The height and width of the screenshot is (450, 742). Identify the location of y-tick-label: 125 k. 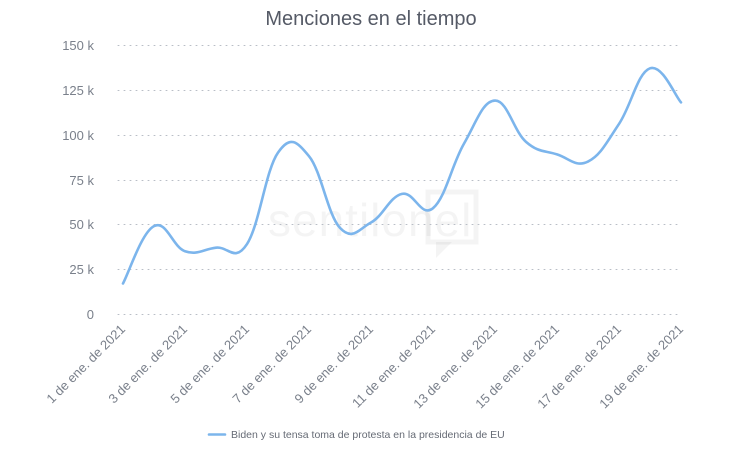
(78, 90).